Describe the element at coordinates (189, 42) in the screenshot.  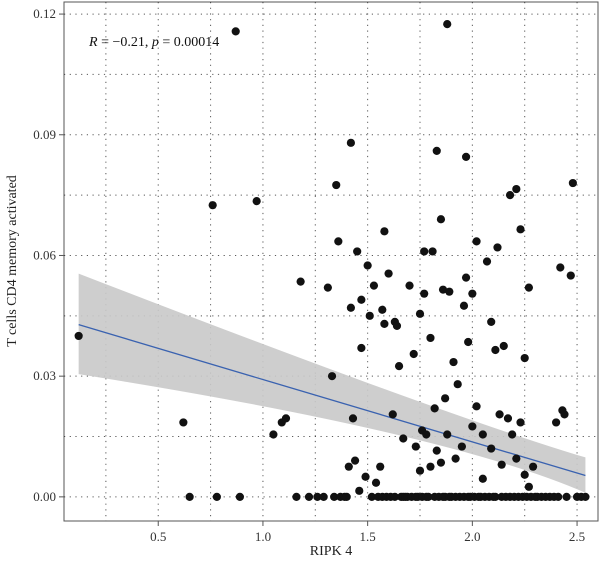
I see `p-value: = 0.00014` at that location.